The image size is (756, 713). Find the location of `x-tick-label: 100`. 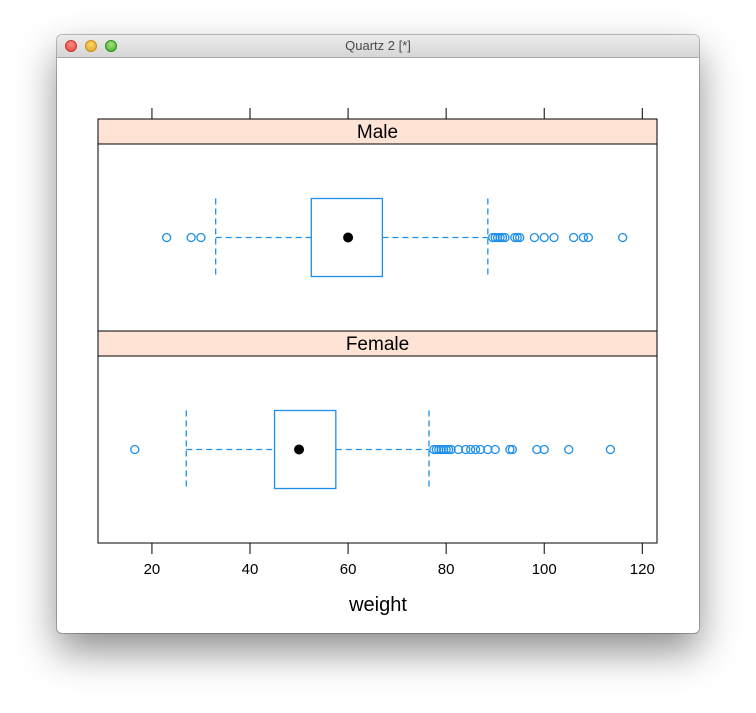

x-tick-label: 100 is located at coordinates (544, 569).